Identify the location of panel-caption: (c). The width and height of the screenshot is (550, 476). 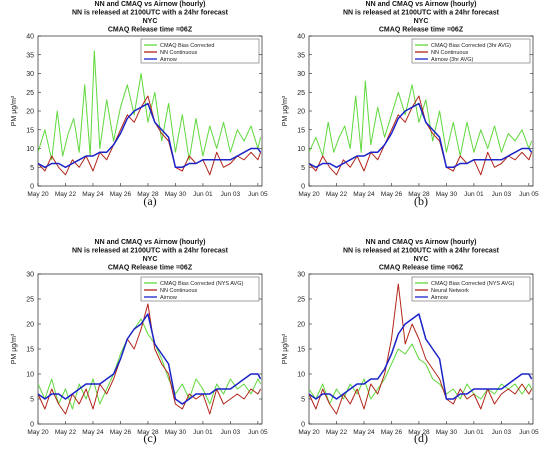
(149, 438).